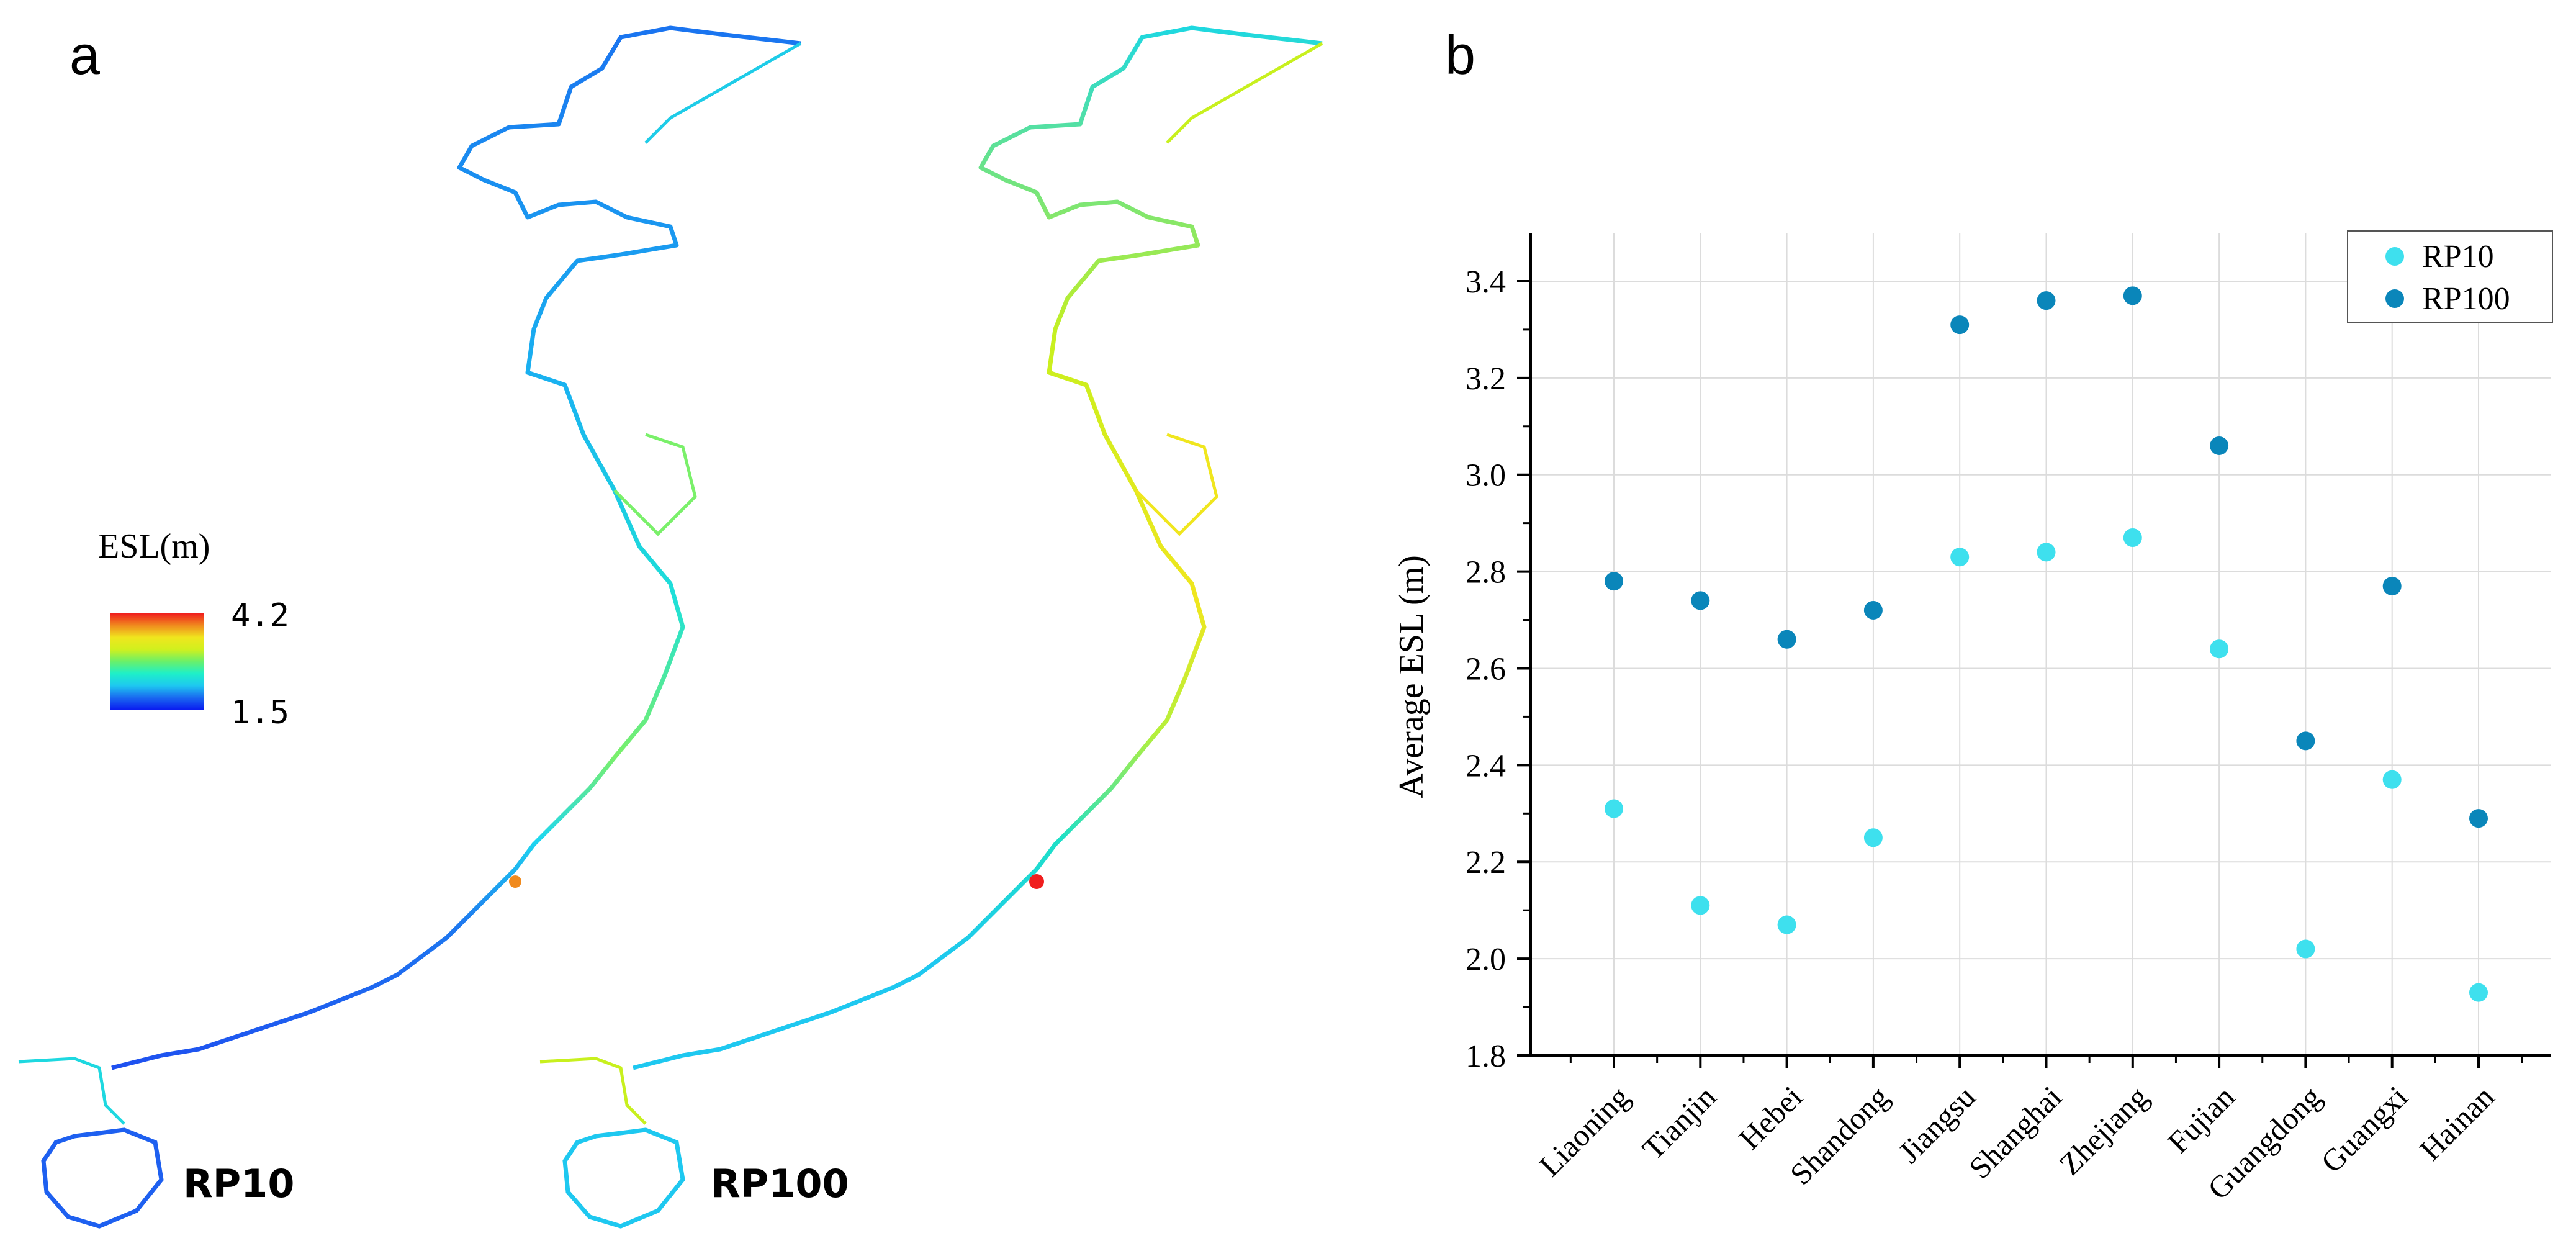  Describe the element at coordinates (102, 1178) in the screenshot. I see `hainan-island-rp10` at that location.